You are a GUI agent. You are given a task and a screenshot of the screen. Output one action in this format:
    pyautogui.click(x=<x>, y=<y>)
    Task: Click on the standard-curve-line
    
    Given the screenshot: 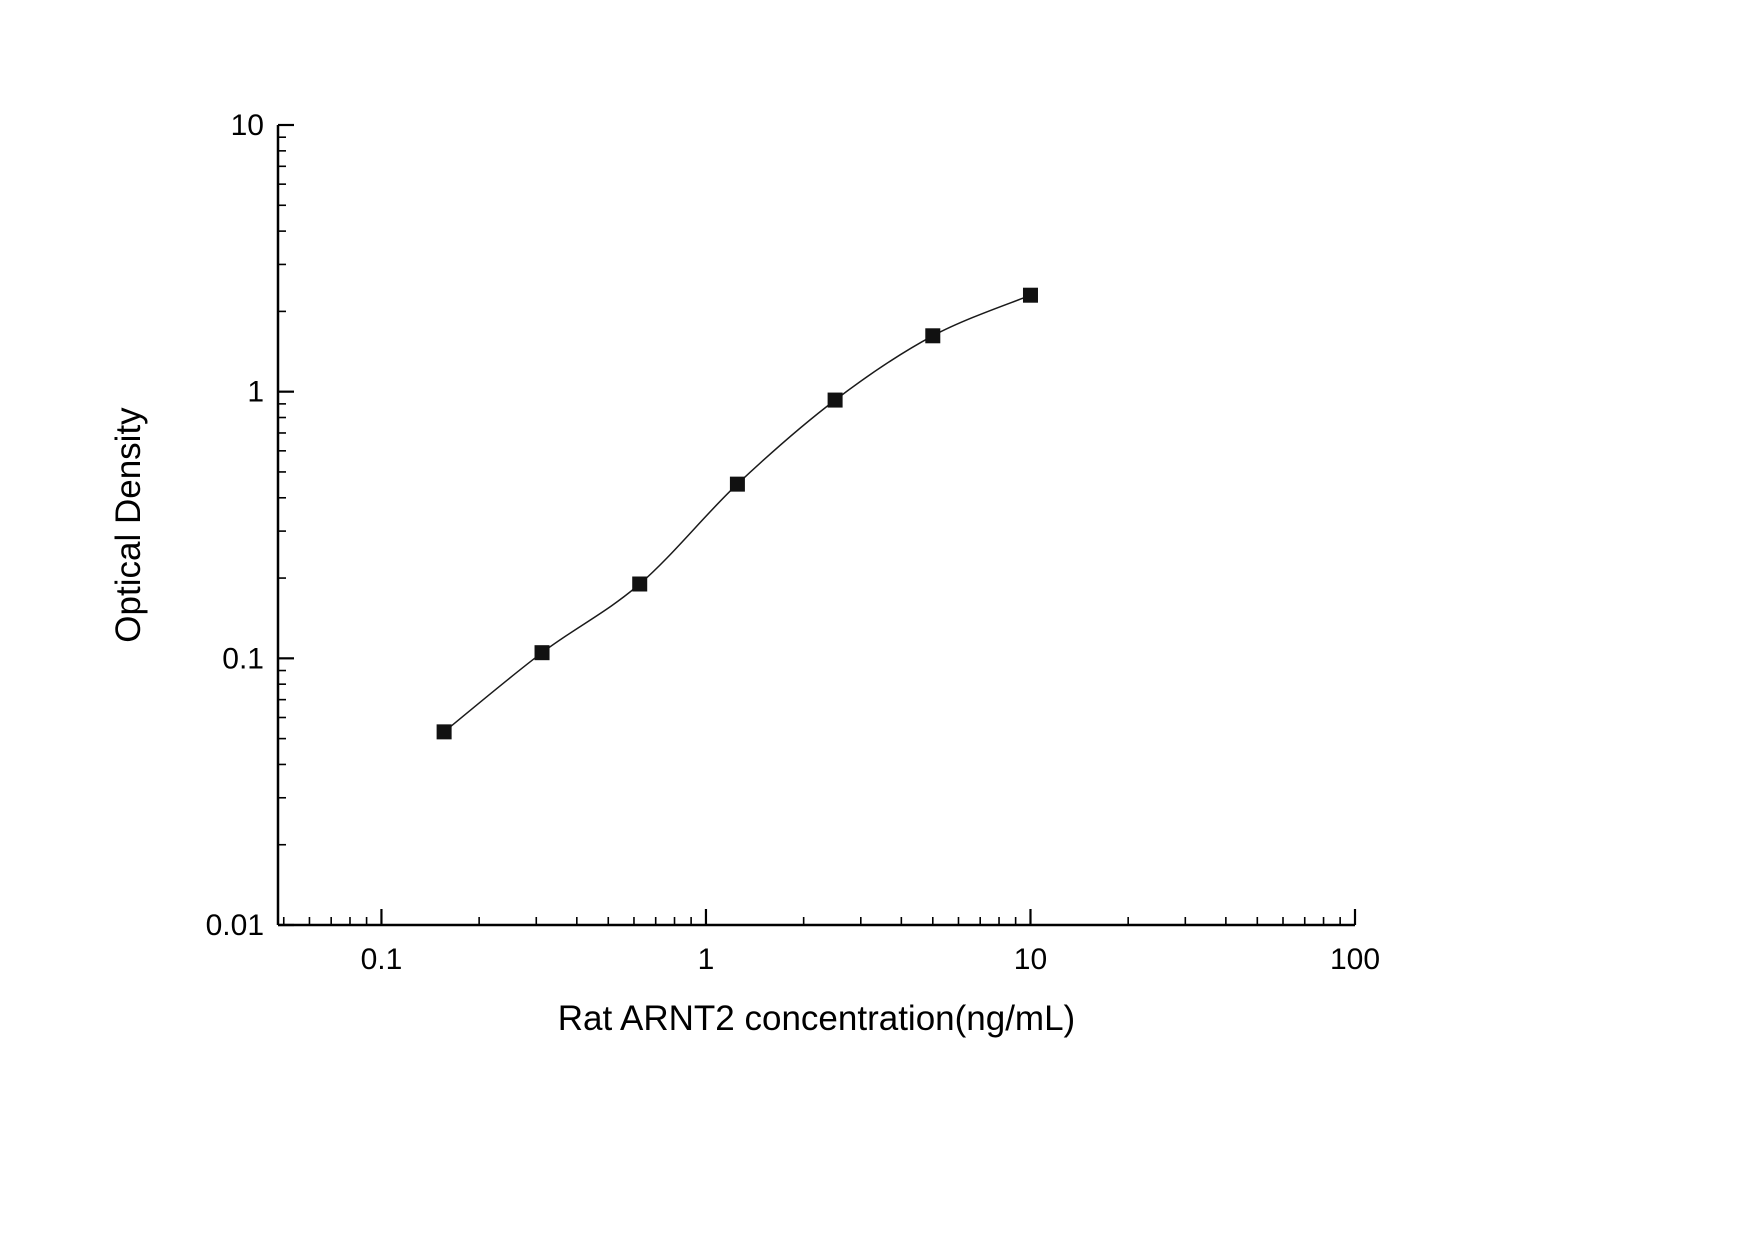 What is the action you would take?
    pyautogui.click(x=737, y=513)
    